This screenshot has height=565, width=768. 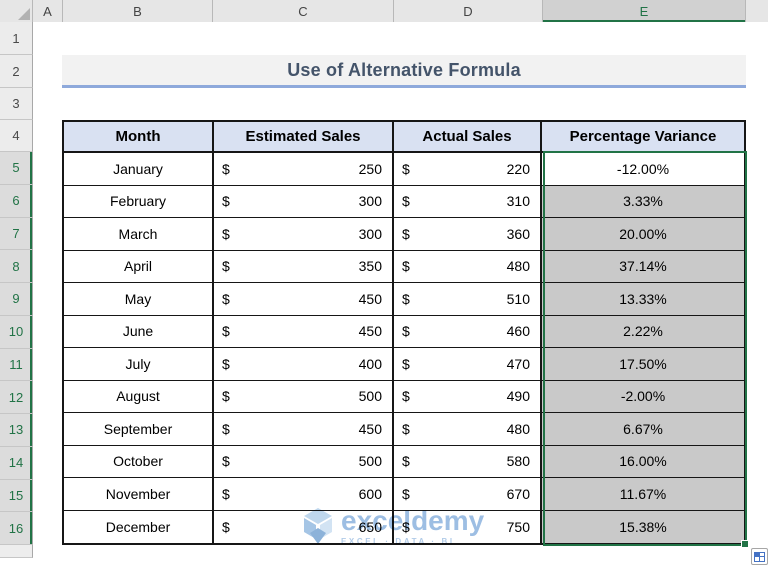 I want to click on column-header-B: B, so click(x=138, y=11).